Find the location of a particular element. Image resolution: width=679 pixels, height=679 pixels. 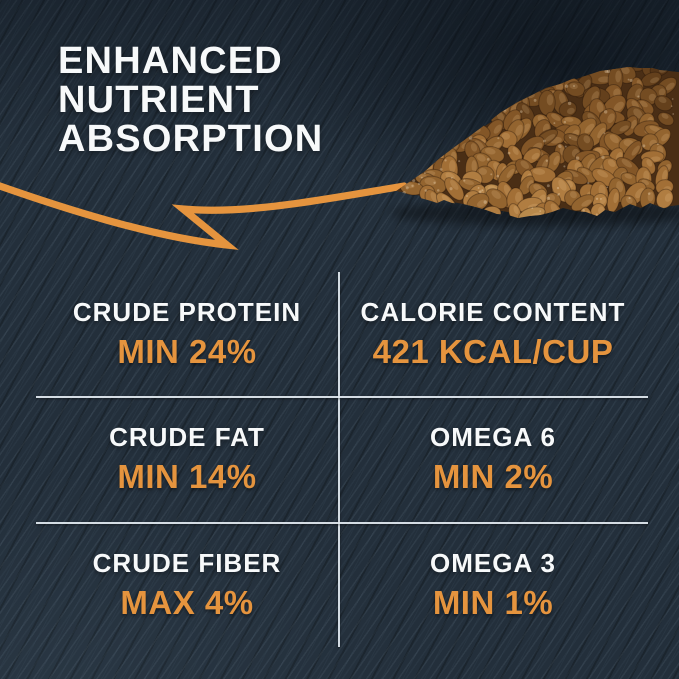

stat-value-crude-fiber: MAX 4% is located at coordinates (187, 602).